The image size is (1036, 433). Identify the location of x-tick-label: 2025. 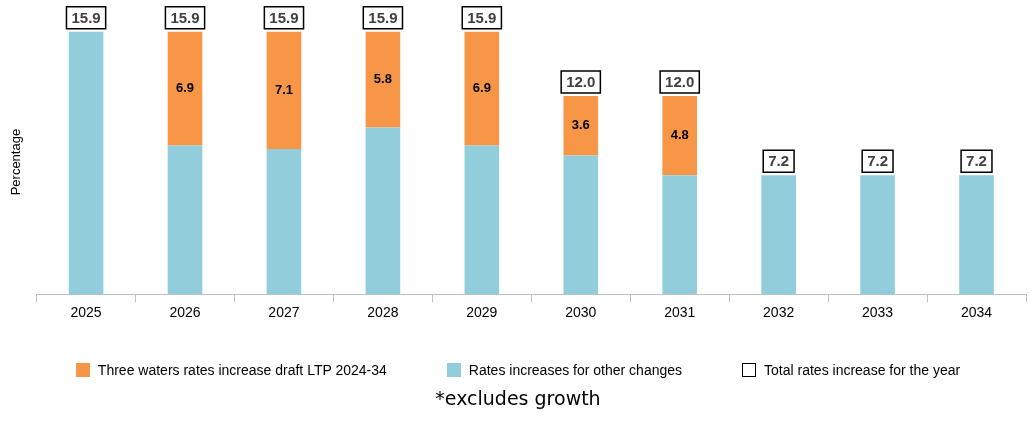
(86, 312).